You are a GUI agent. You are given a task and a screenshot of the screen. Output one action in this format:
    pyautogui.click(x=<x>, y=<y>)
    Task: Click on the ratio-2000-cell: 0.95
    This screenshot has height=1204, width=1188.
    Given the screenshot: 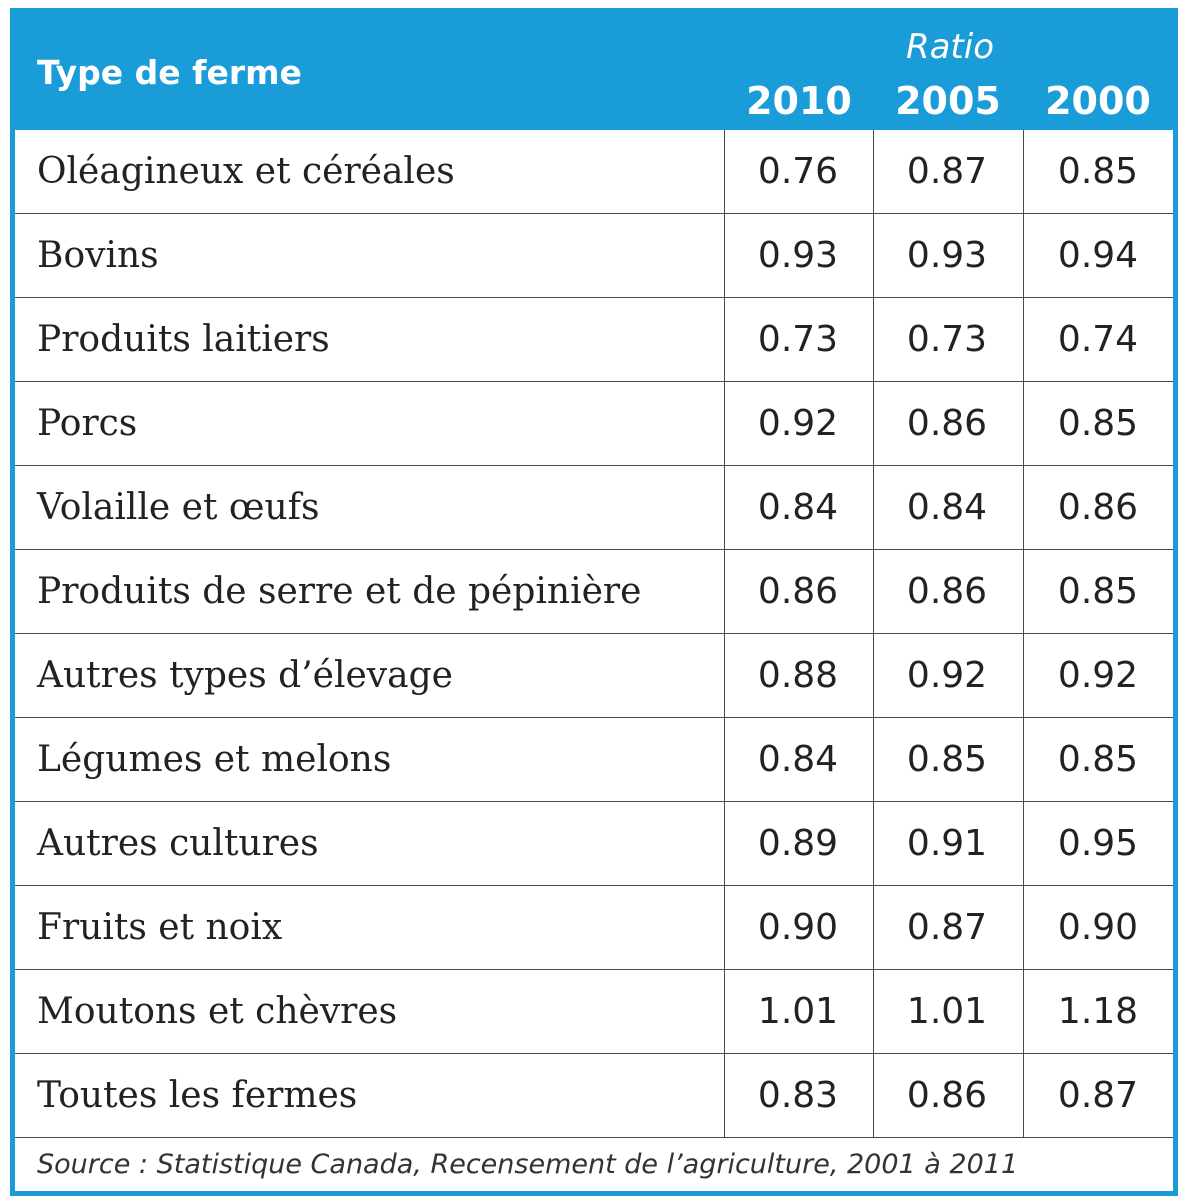 What is the action you would take?
    pyautogui.click(x=1098, y=843)
    